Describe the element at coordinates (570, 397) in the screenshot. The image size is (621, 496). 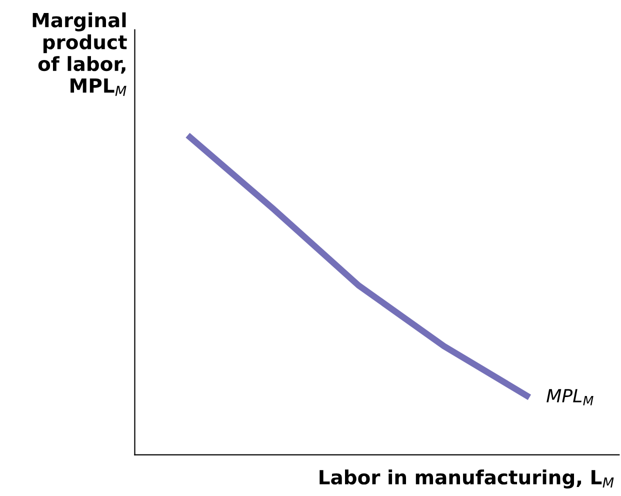
I see `series-label: MPL$_{M}$` at that location.